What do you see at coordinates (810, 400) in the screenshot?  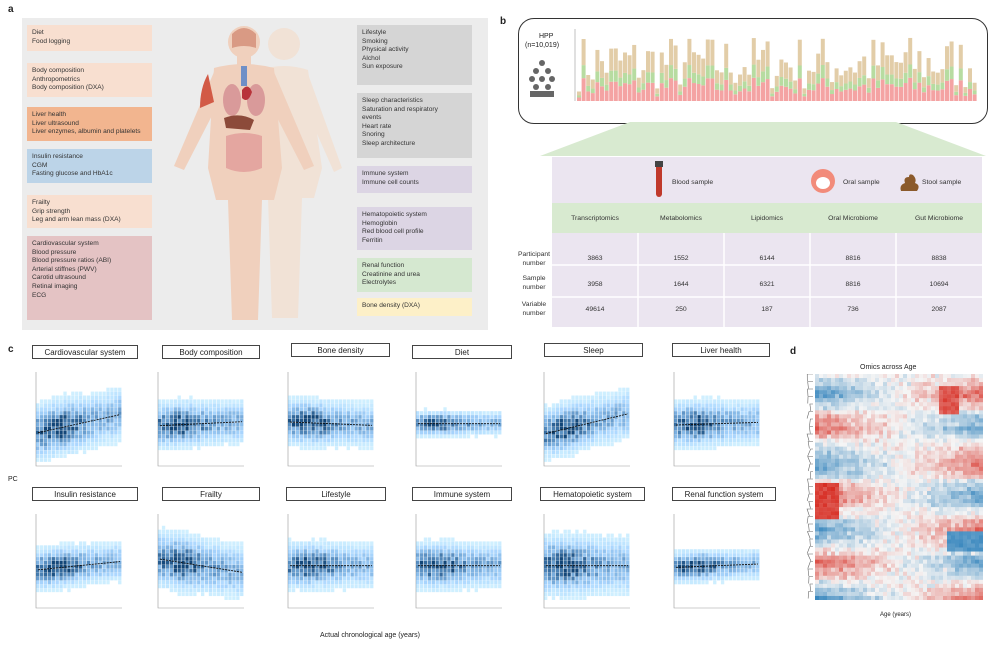 I see `dendrogram-branch` at bounding box center [810, 400].